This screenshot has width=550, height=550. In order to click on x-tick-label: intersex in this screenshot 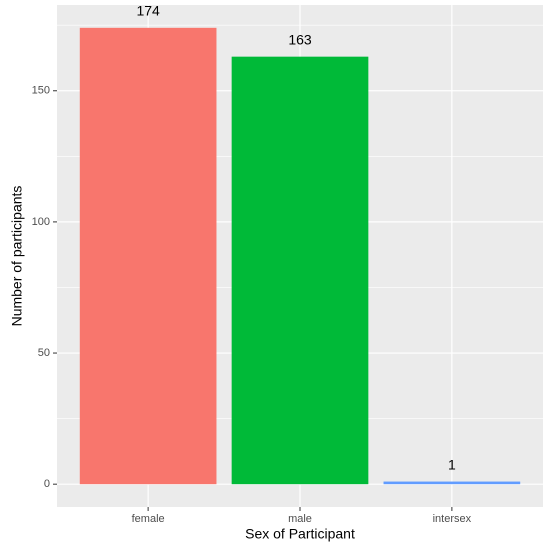, I will do `click(452, 519)`.